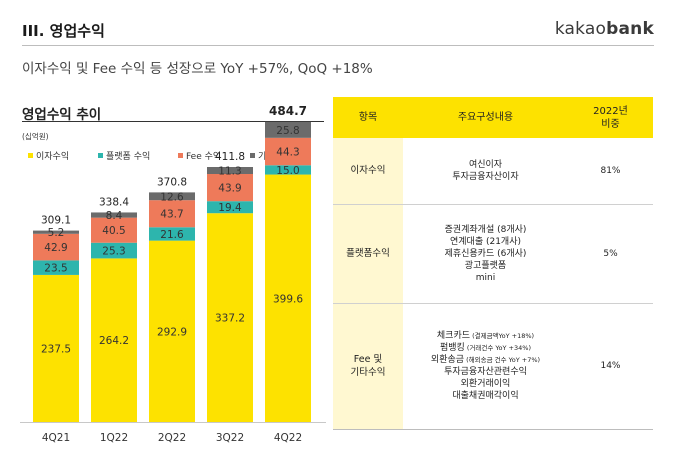 The height and width of the screenshot is (452, 680). I want to click on data-label: 19.4, so click(230, 208).